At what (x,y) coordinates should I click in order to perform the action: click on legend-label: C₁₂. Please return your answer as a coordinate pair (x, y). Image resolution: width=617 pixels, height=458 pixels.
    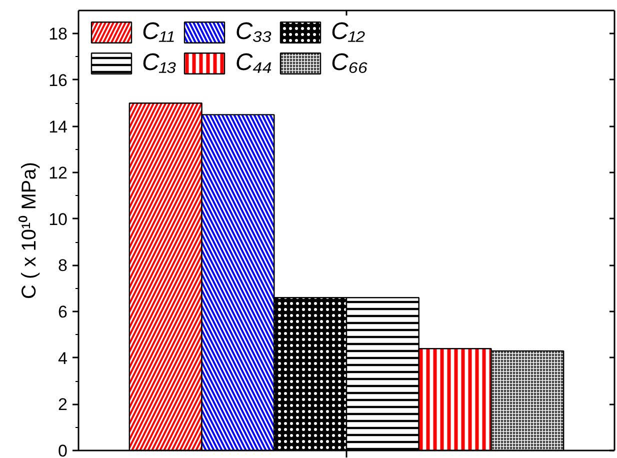
    Looking at the image, I should click on (348, 32).